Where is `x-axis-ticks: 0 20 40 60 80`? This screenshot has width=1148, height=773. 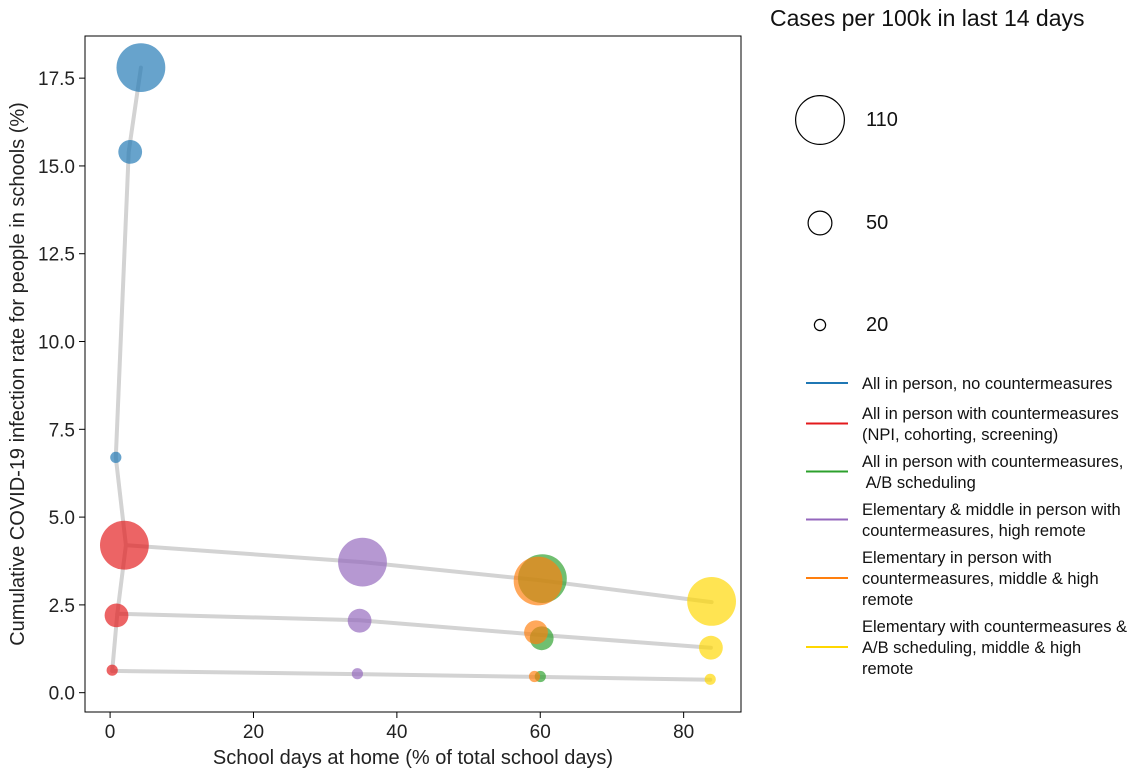
x-axis-ticks: 0 20 40 60 80 is located at coordinates (399, 727).